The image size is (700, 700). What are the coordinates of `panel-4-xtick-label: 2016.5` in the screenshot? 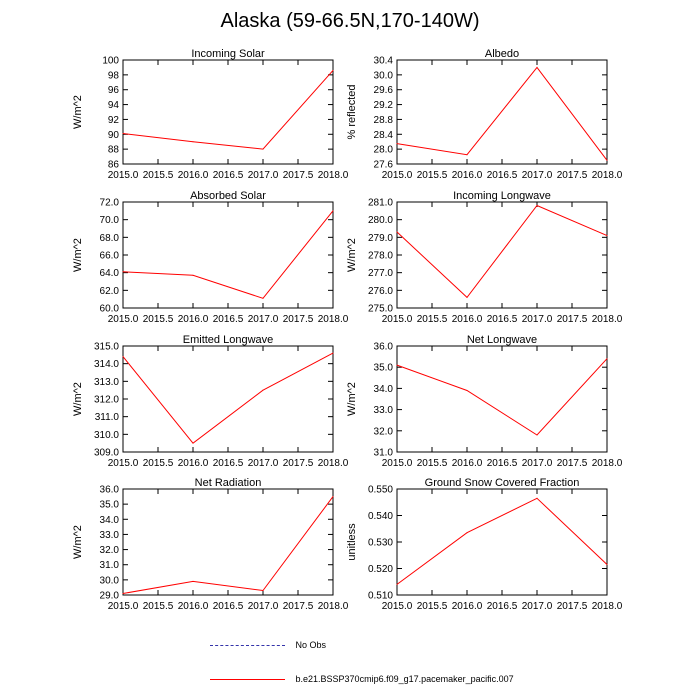 It's located at (502, 319).